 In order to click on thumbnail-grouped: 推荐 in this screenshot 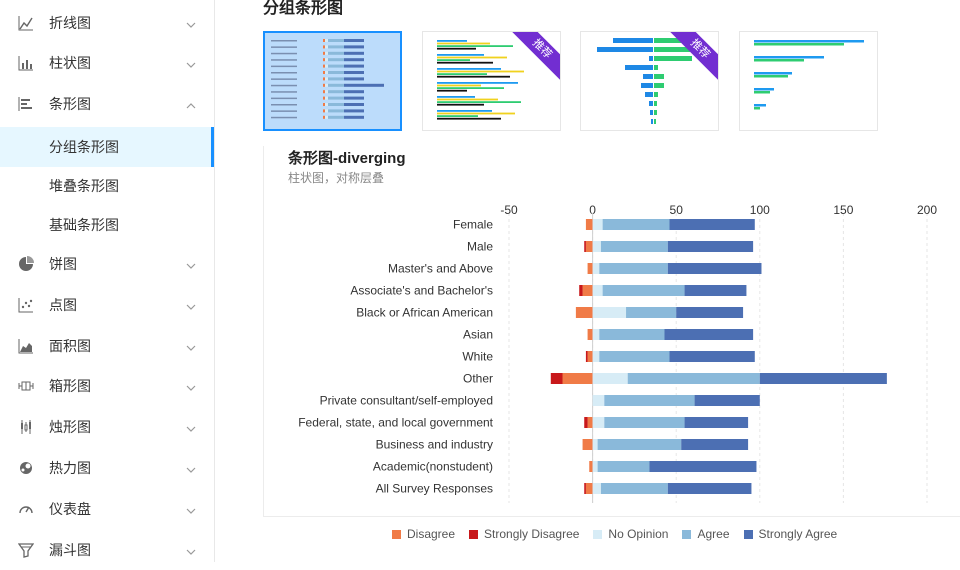, I will do `click(491, 81)`.